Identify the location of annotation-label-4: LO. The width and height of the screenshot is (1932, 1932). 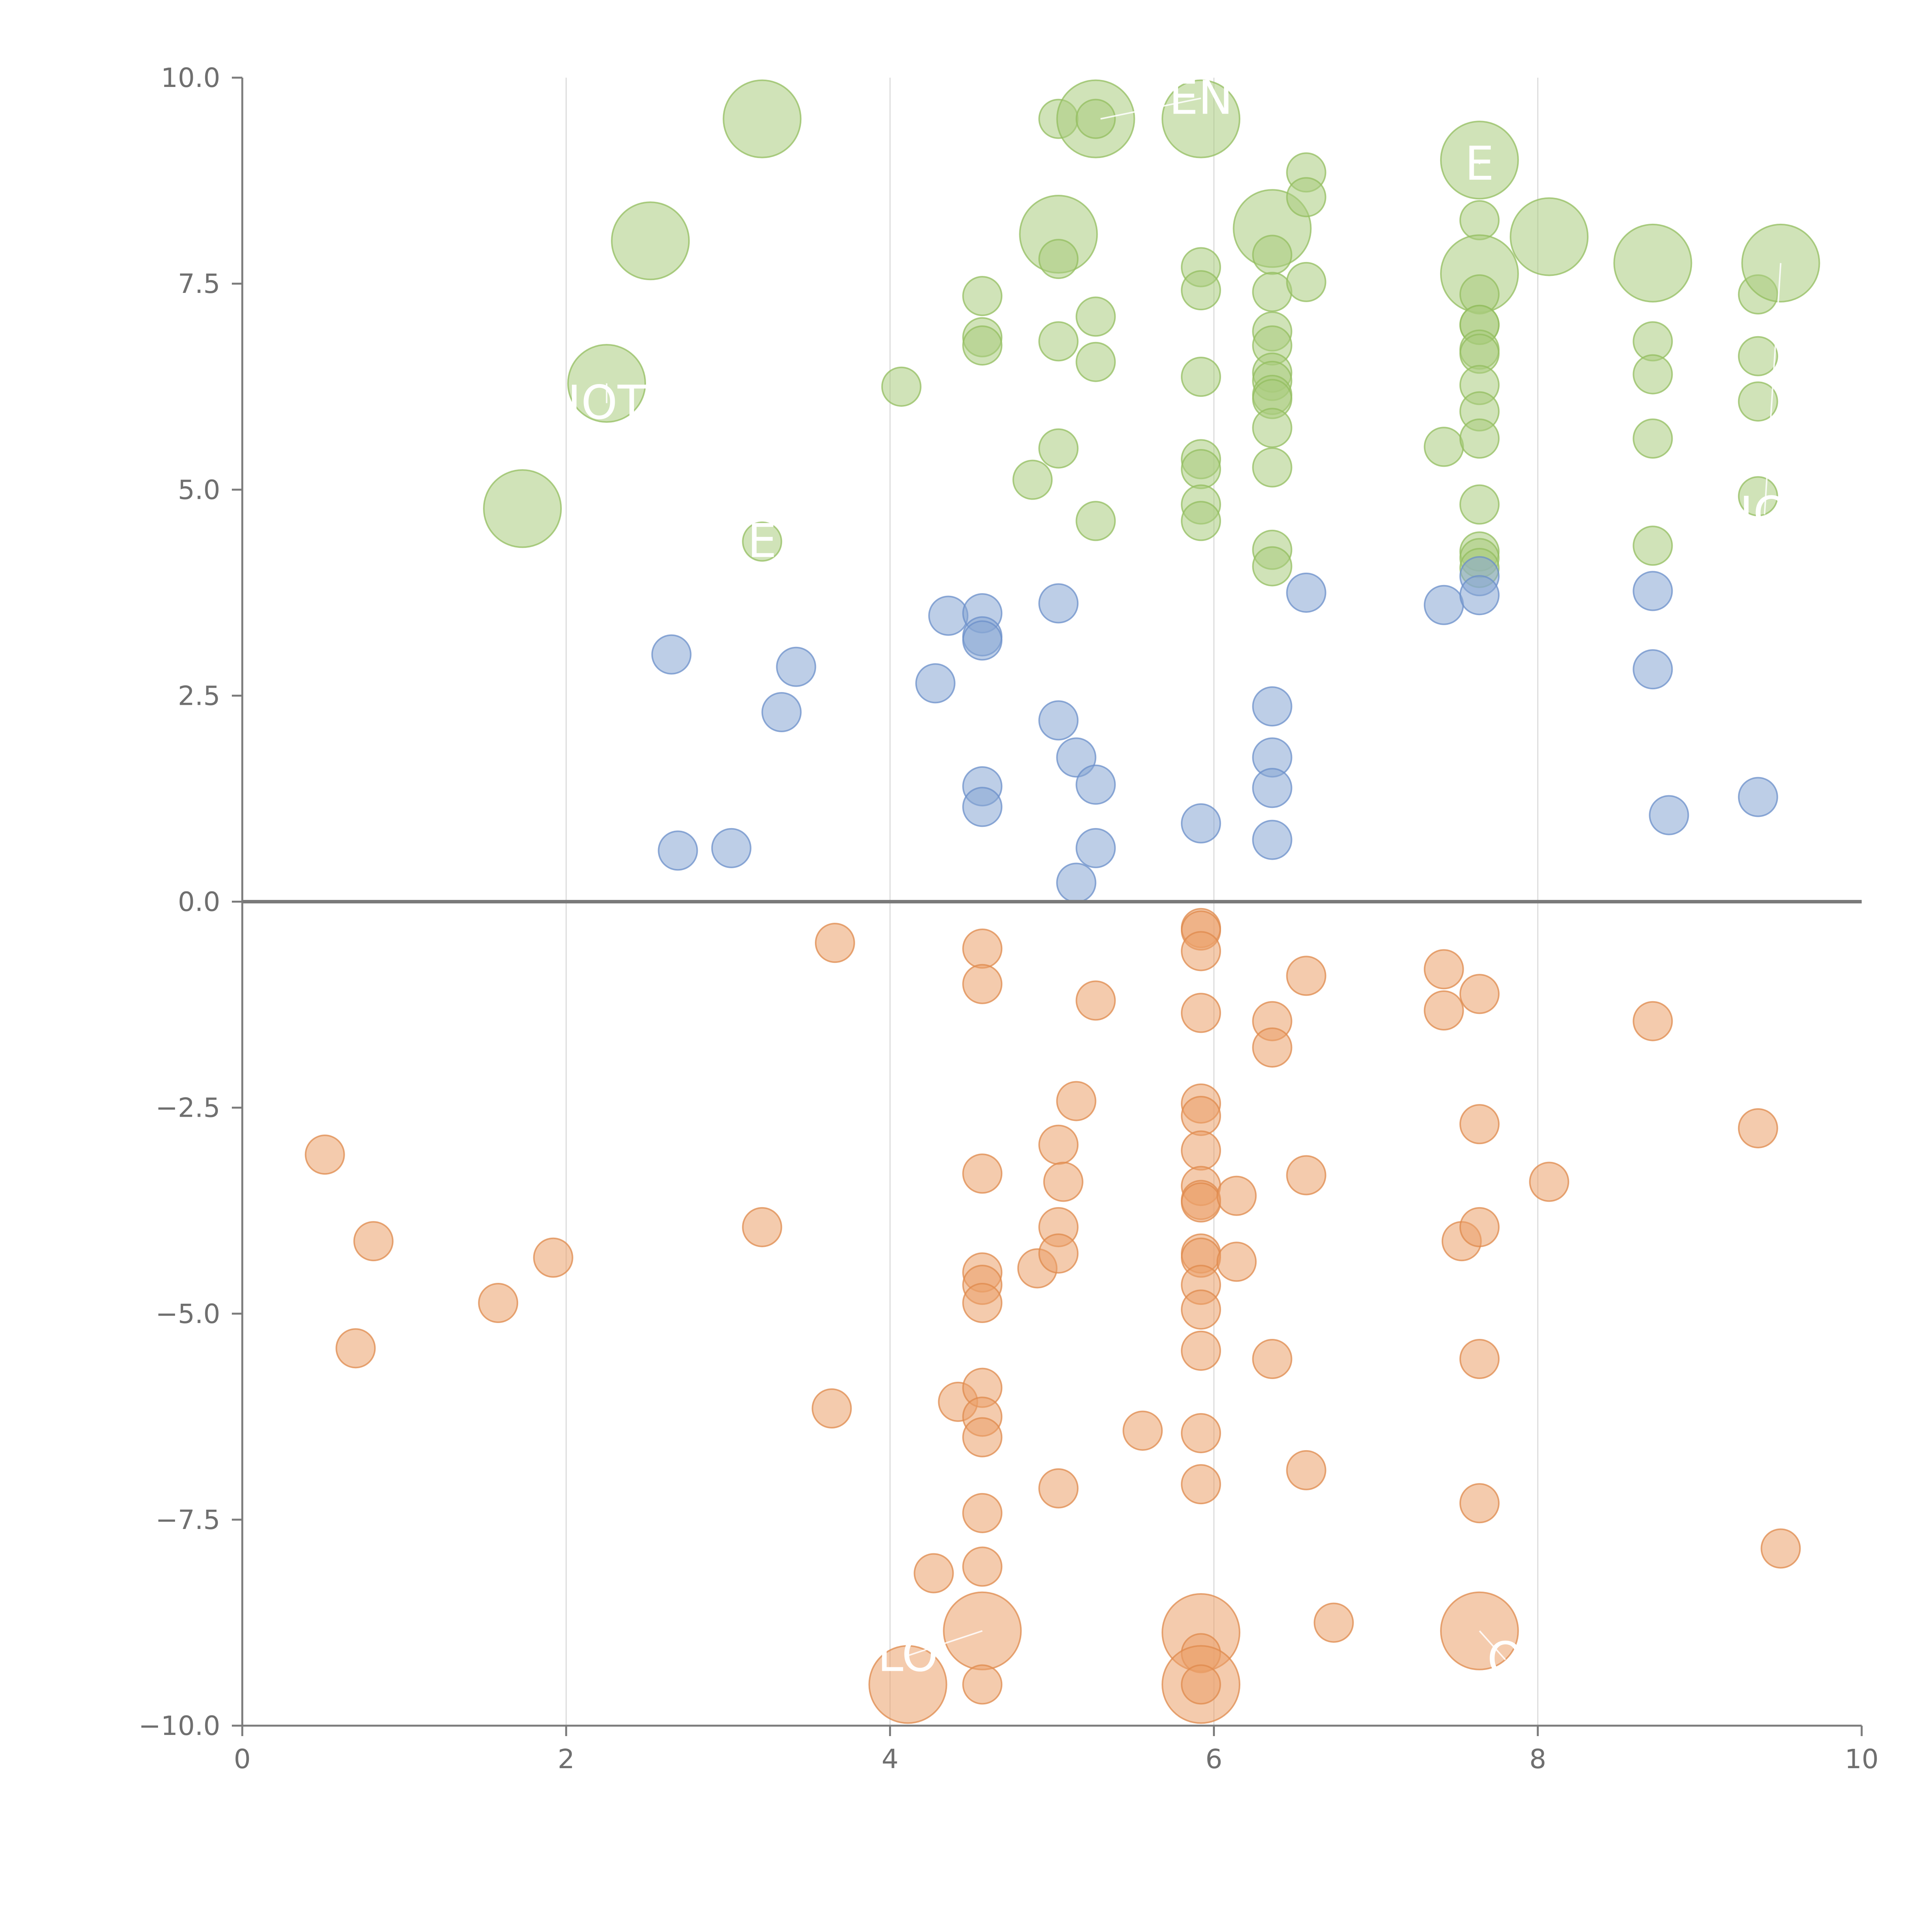
(908, 1656).